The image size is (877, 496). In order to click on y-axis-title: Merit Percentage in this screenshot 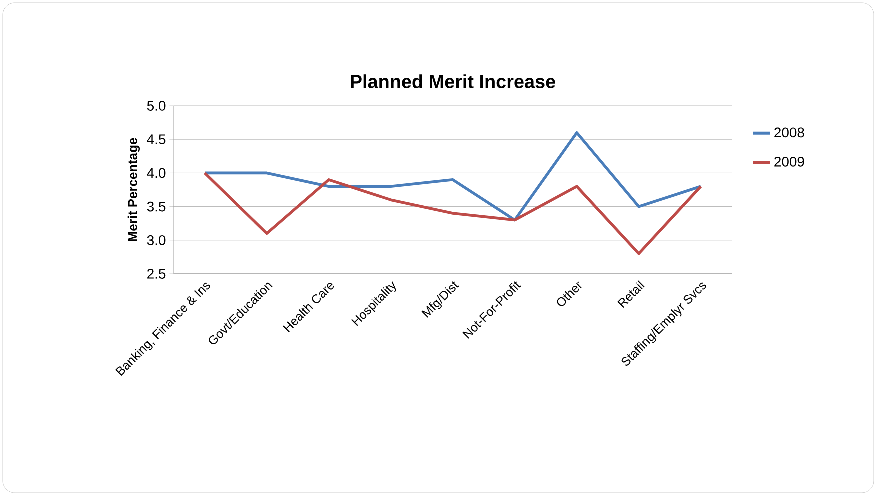, I will do `click(134, 190)`.